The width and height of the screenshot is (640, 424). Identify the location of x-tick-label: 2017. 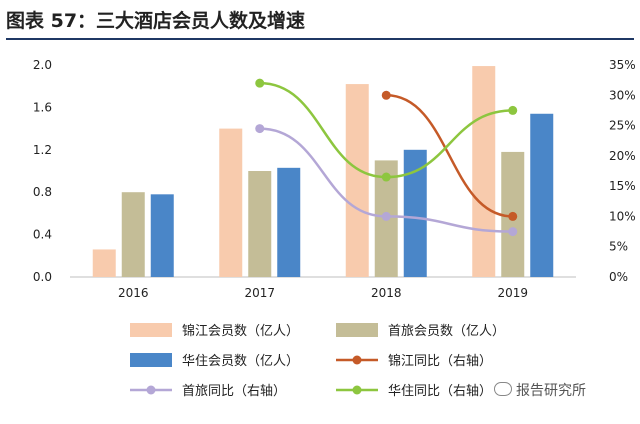
(259, 293).